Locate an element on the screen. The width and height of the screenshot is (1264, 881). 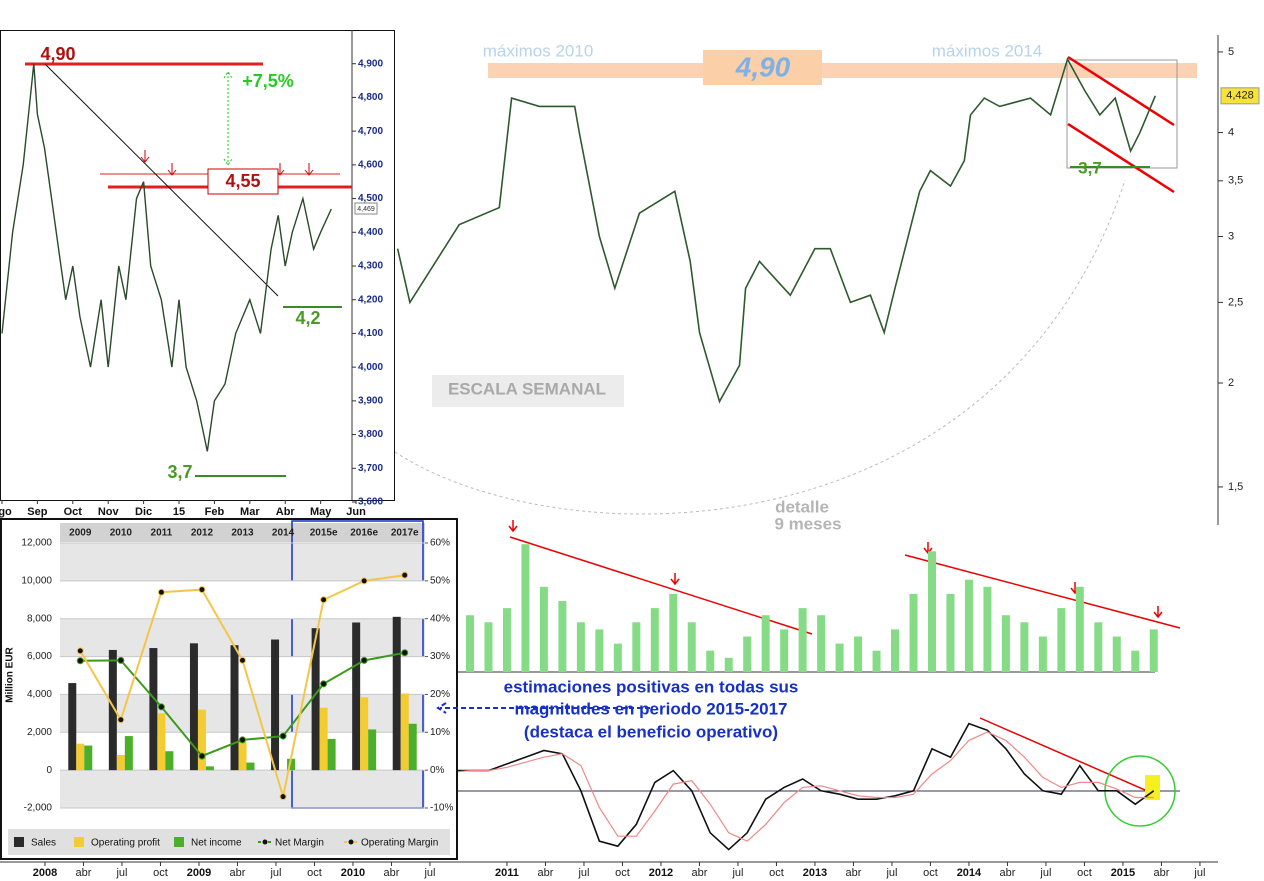
x-tick-label: Nov is located at coordinates (109, 512).